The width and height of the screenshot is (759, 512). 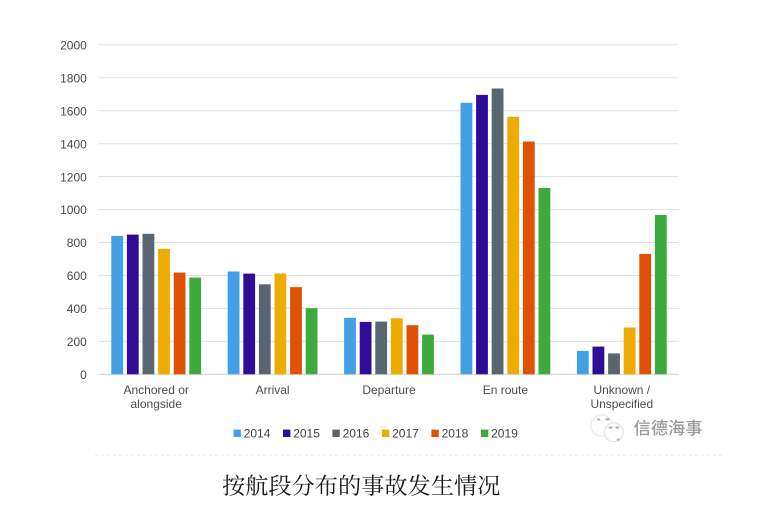 What do you see at coordinates (77, 342) in the screenshot?
I see `svg-text: 200` at bounding box center [77, 342].